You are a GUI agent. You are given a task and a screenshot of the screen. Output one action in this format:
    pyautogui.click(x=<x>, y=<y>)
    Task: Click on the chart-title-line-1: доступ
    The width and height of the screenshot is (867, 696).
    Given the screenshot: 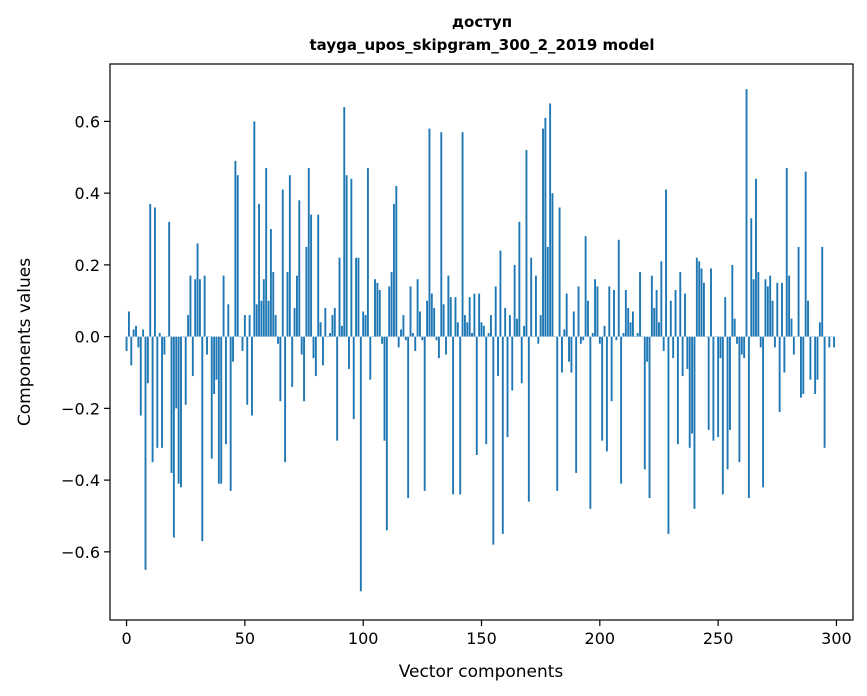 What is the action you would take?
    pyautogui.click(x=482, y=22)
    